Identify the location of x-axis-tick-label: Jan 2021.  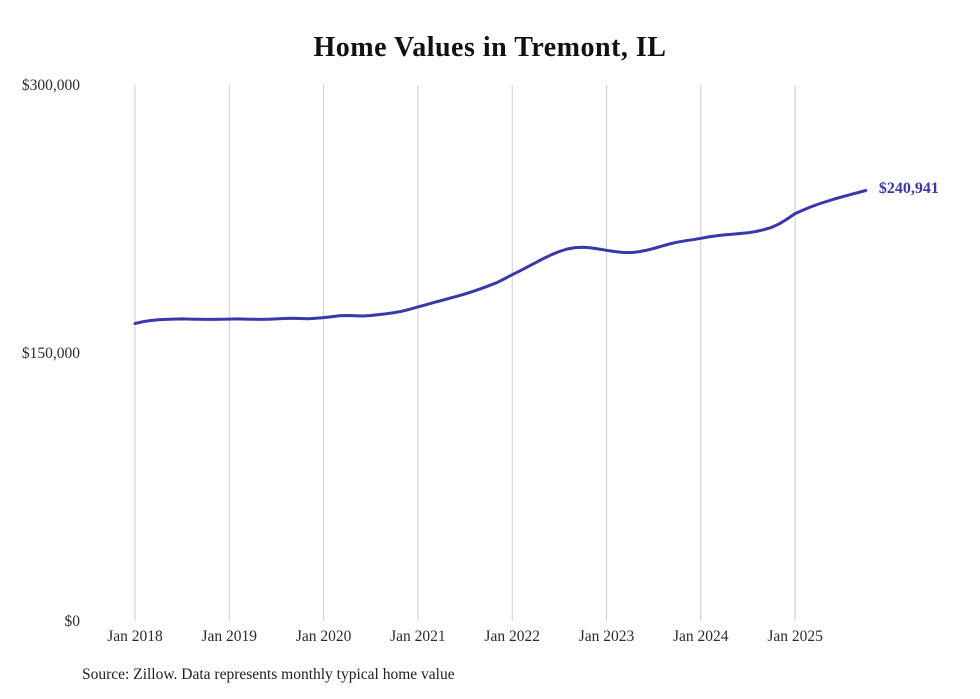
(418, 636).